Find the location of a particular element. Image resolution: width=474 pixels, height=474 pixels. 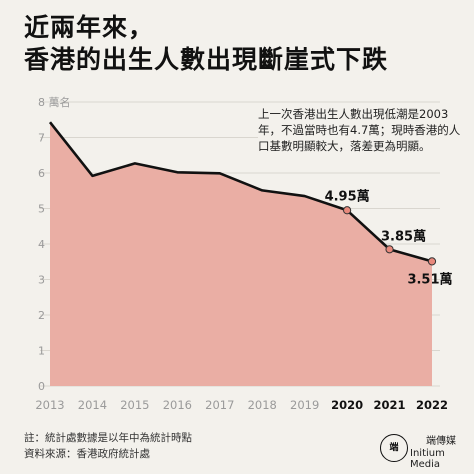

y-tick-label: 3 is located at coordinates (41, 280).